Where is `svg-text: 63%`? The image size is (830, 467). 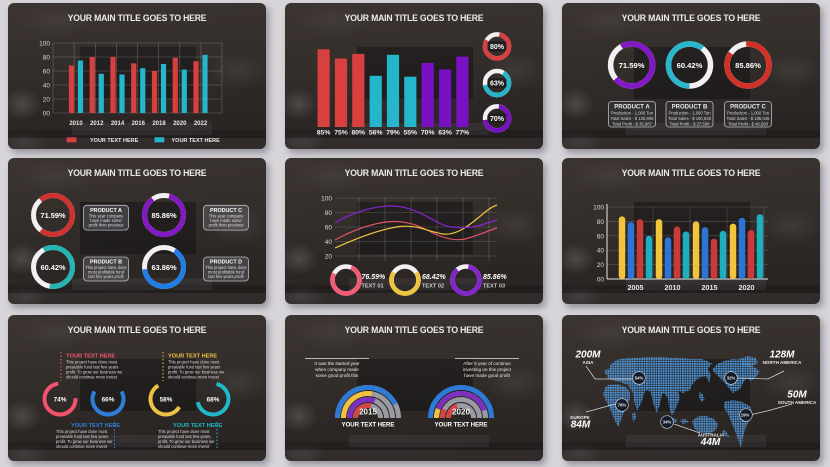 svg-text: 63% is located at coordinates (497, 84).